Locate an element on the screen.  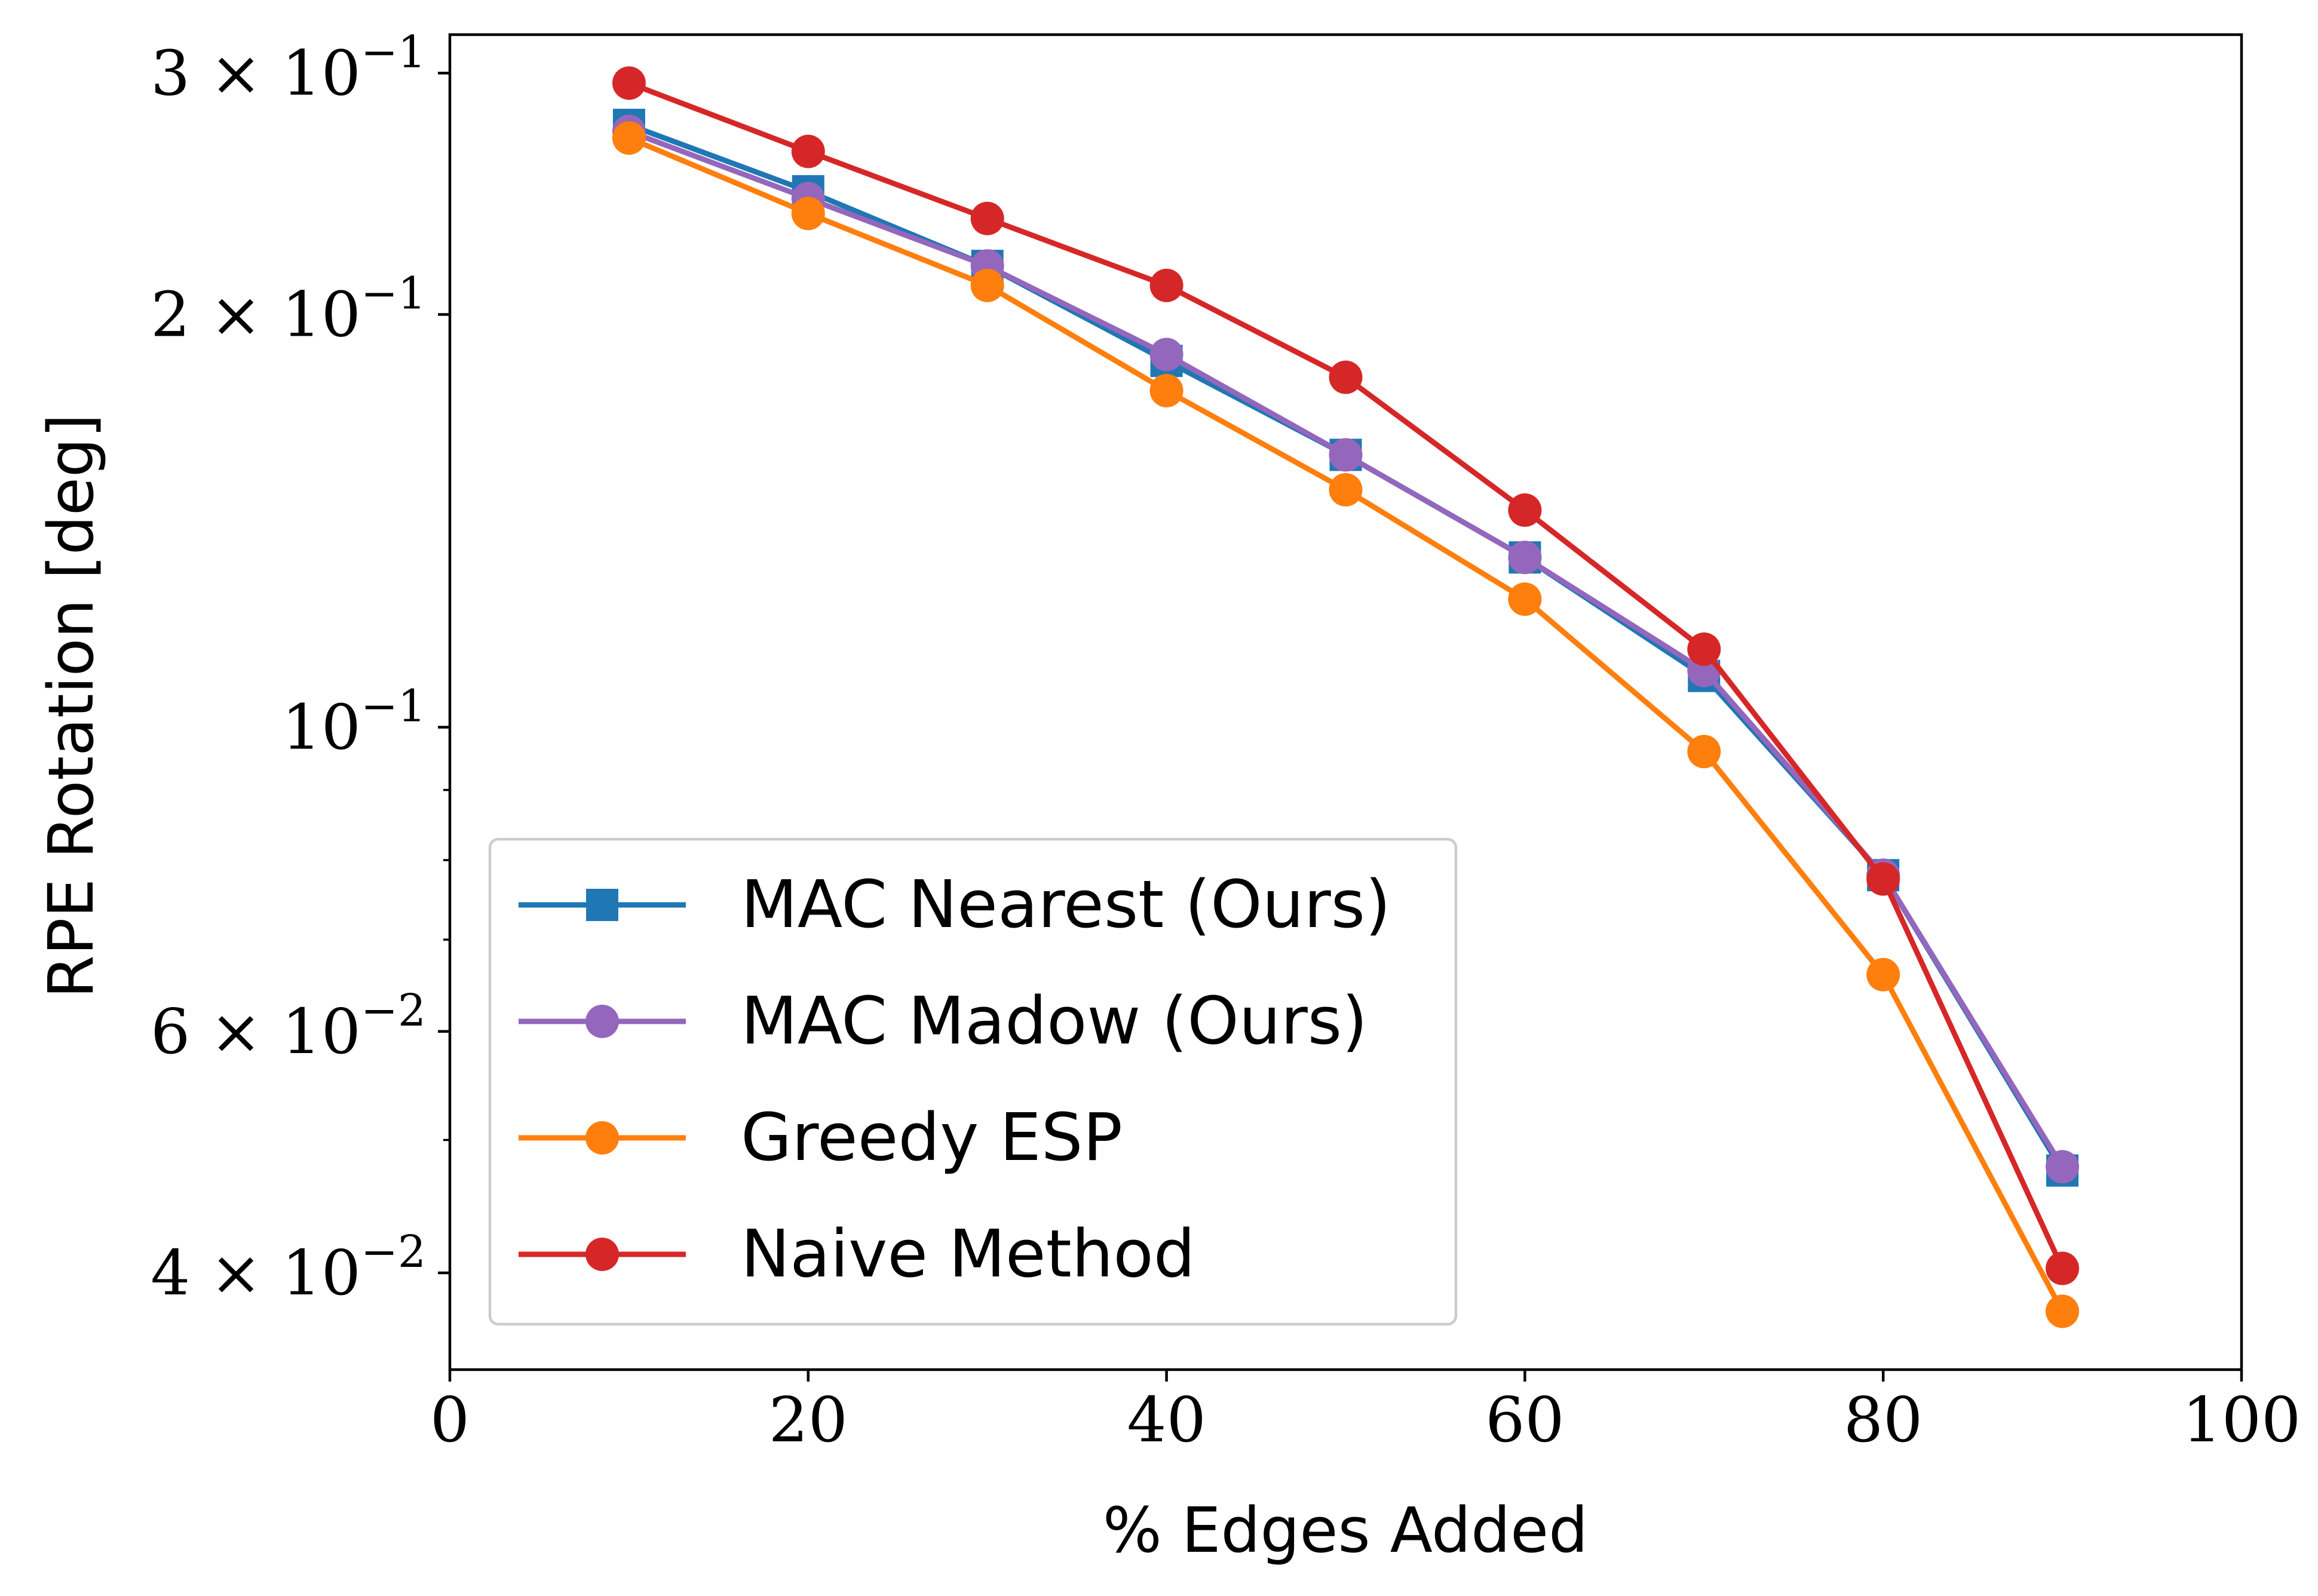
legend-label: MAC Madow (Ours) is located at coordinates (1054, 1021).